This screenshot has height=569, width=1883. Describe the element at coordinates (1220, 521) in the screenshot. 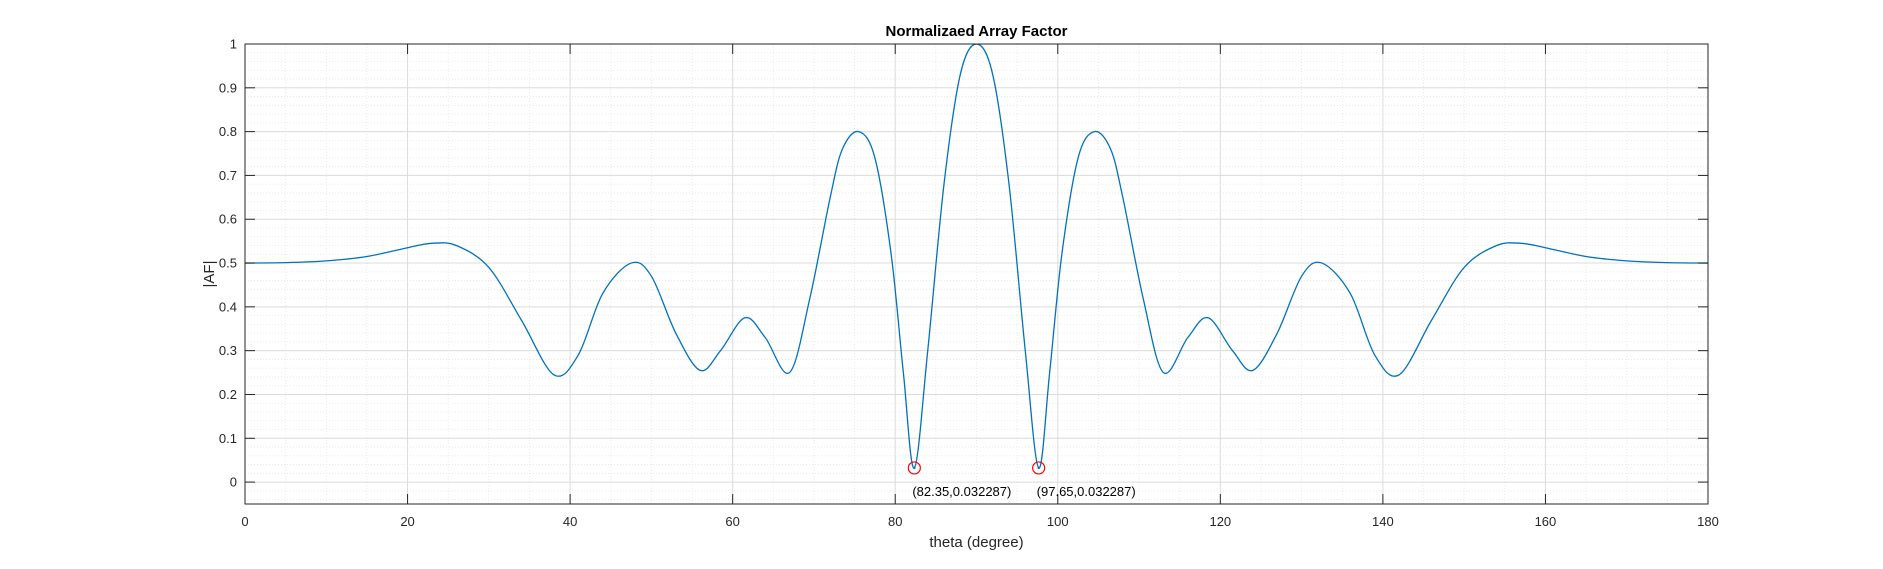

I see `x-tick-label: 120` at that location.